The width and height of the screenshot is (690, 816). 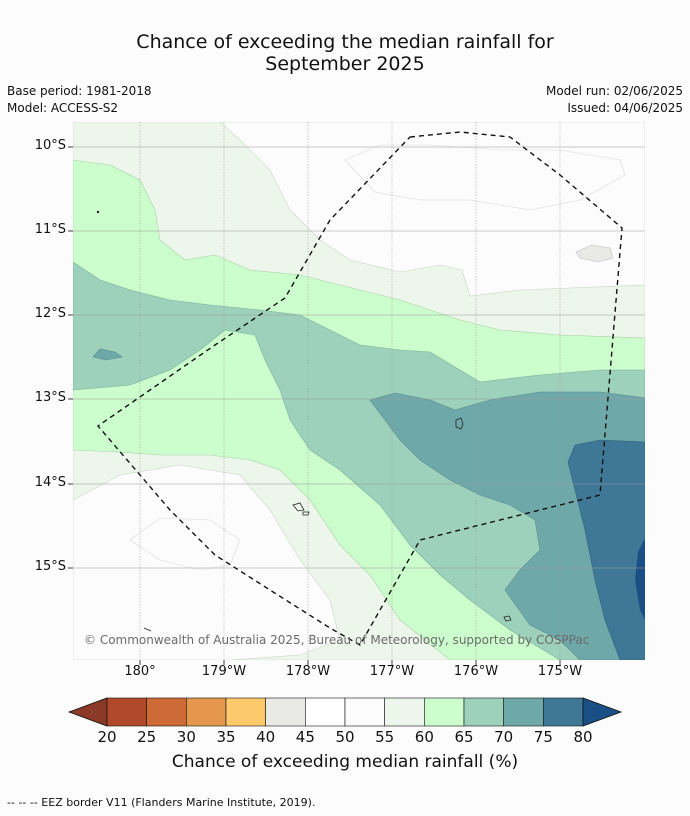 I want to click on issued-date: Issued: 04/06/2025, so click(x=625, y=108).